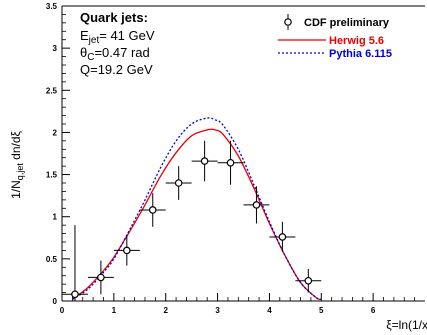  What do you see at coordinates (288, 22) in the screenshot?
I see `legend-marker-cdf` at bounding box center [288, 22].